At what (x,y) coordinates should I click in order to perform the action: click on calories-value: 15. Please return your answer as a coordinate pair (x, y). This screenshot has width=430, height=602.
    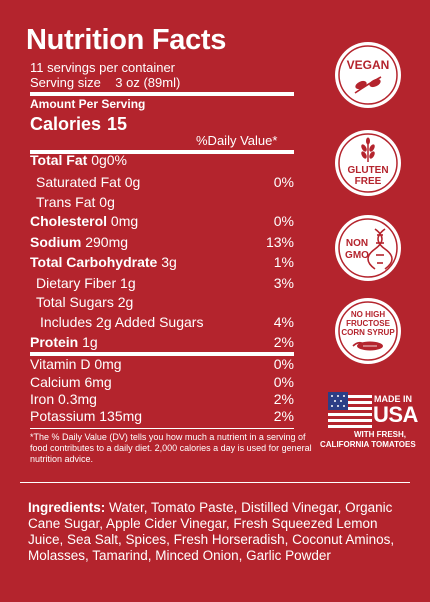
    Looking at the image, I should click on (117, 124).